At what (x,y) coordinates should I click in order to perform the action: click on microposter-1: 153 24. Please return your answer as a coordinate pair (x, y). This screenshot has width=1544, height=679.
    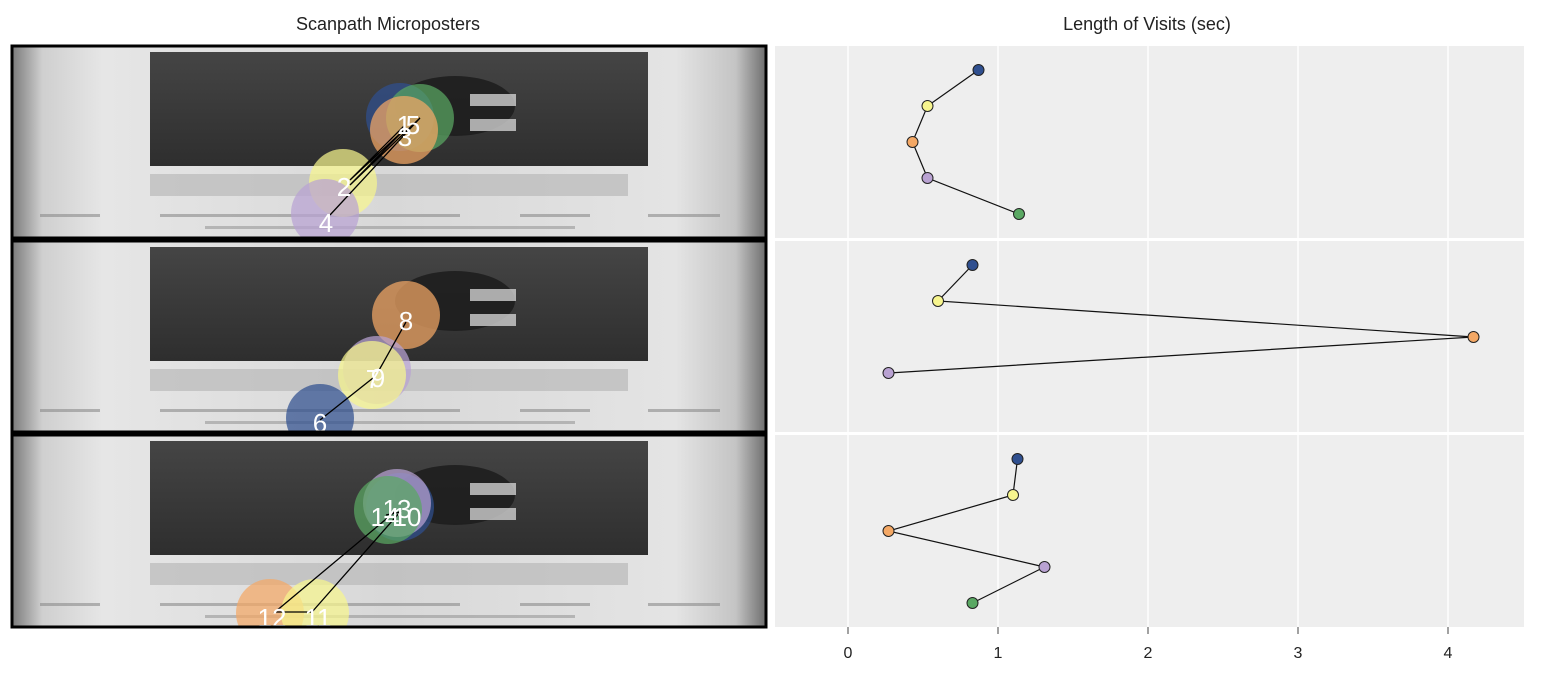
    Looking at the image, I should click on (389, 142).